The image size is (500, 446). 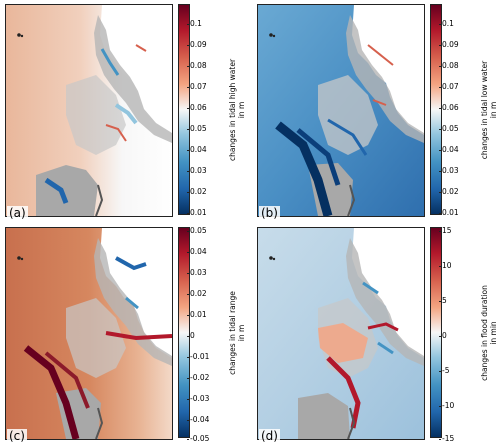 What do you see at coordinates (446, 438) in the screenshot?
I see `colorbar-tick: -15` at bounding box center [446, 438].